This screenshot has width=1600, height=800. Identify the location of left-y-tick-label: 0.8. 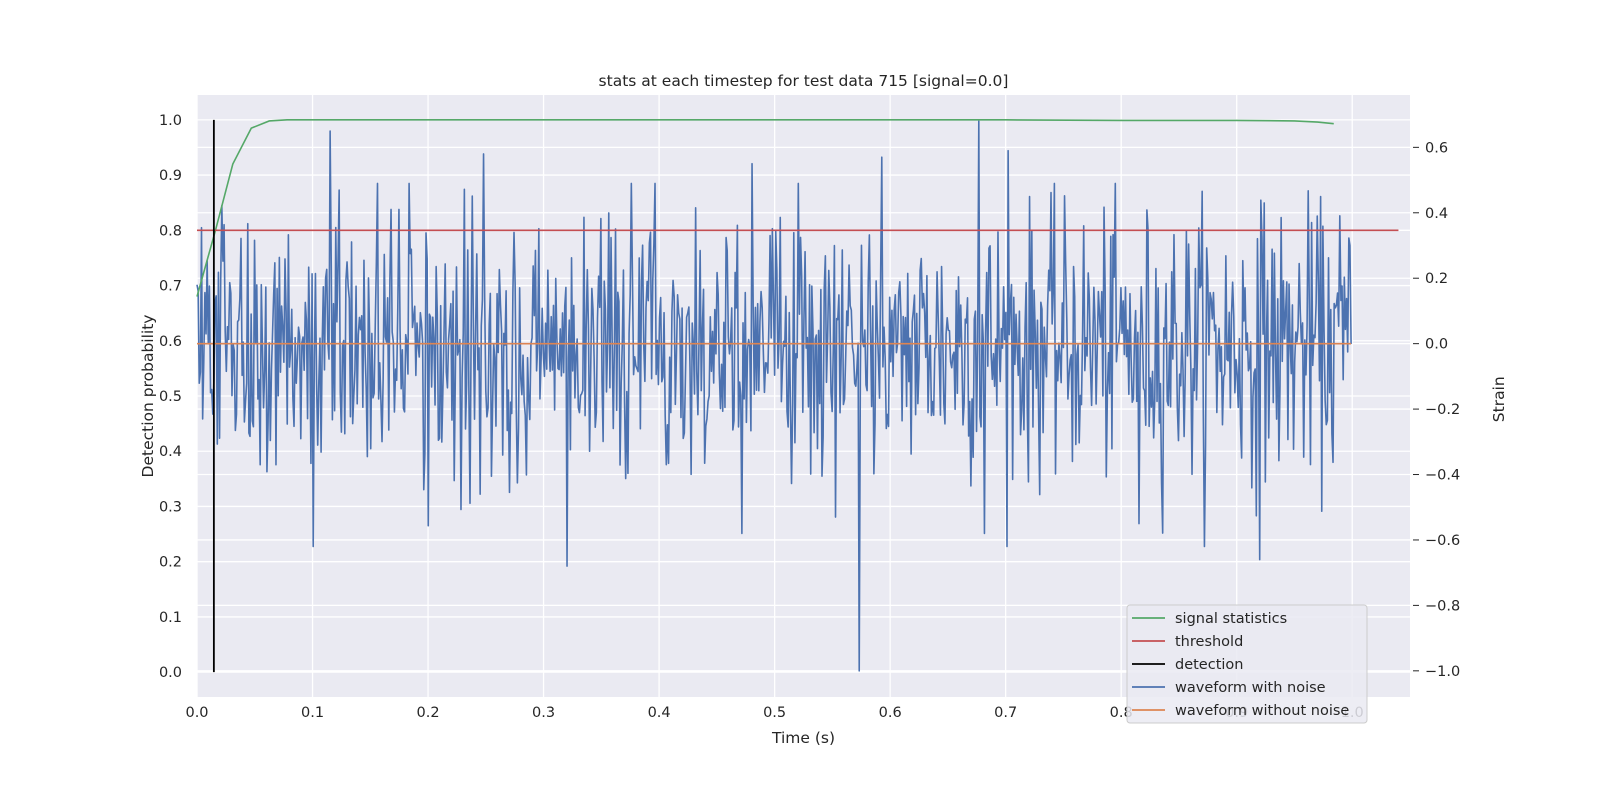
(170, 231).